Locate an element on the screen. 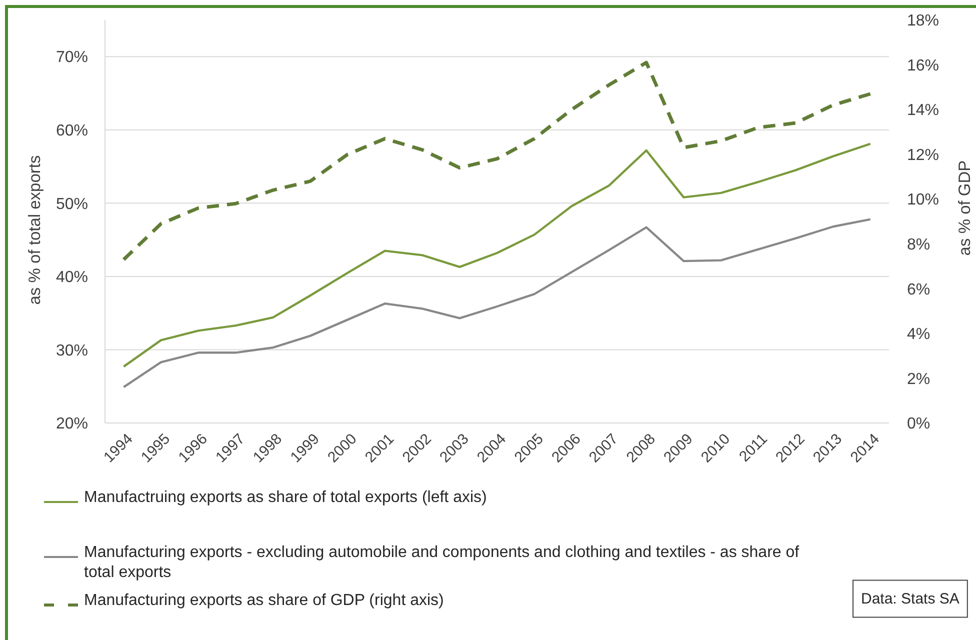 This screenshot has width=976, height=640. y-tick-label: 70% is located at coordinates (72, 57).